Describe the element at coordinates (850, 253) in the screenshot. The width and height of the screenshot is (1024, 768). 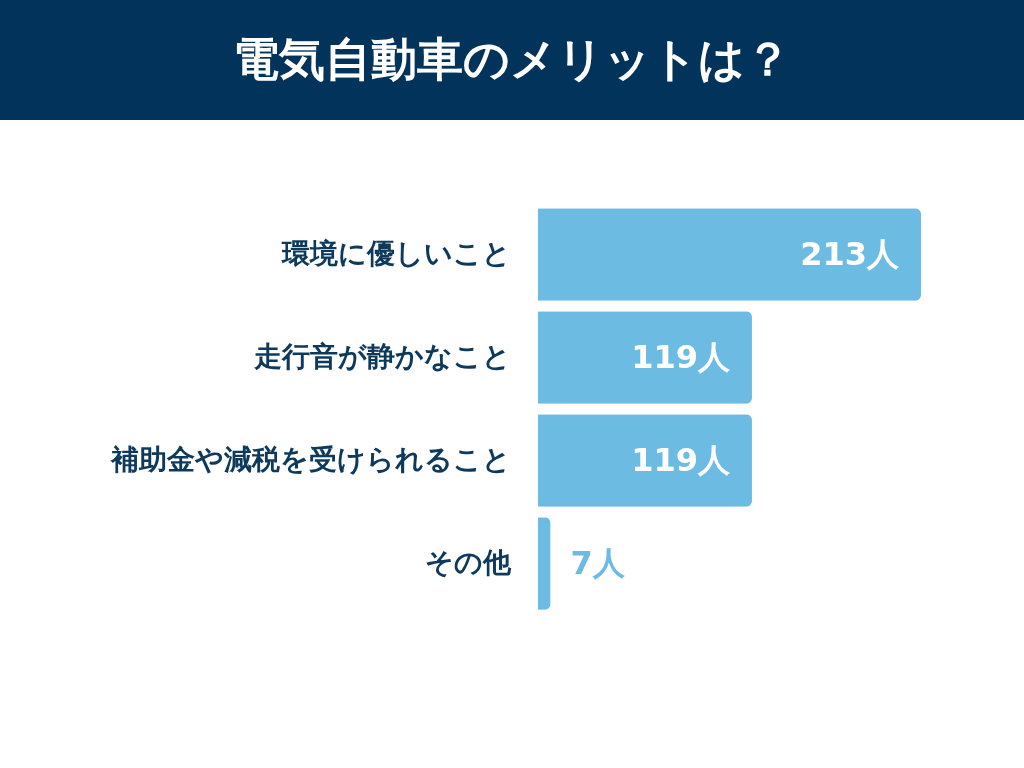
I see `data-label: 213人` at that location.